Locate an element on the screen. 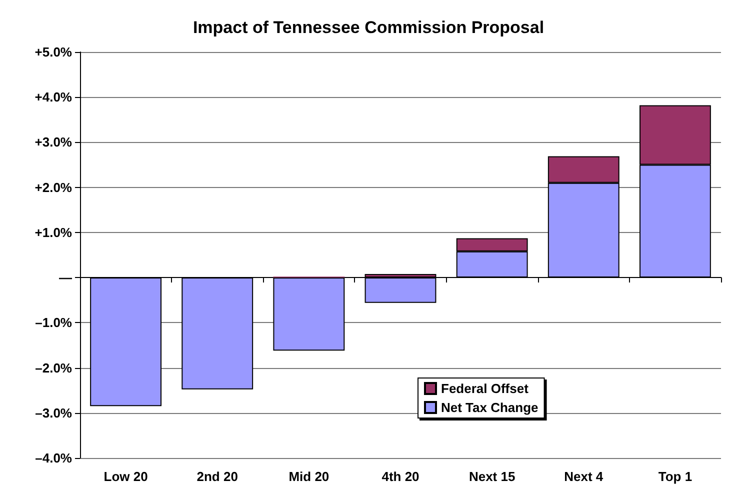  y-tick-label: +3.0% is located at coordinates (53, 142).